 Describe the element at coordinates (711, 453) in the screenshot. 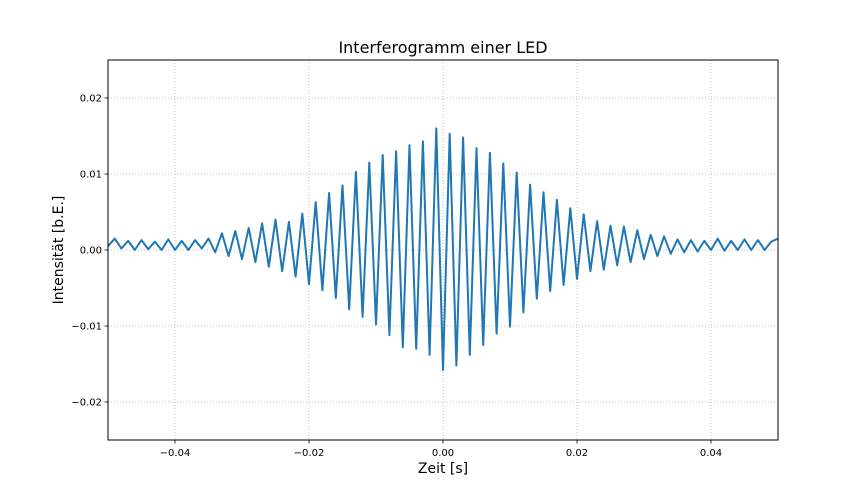

I see `x-tick-label: 0.04` at that location.